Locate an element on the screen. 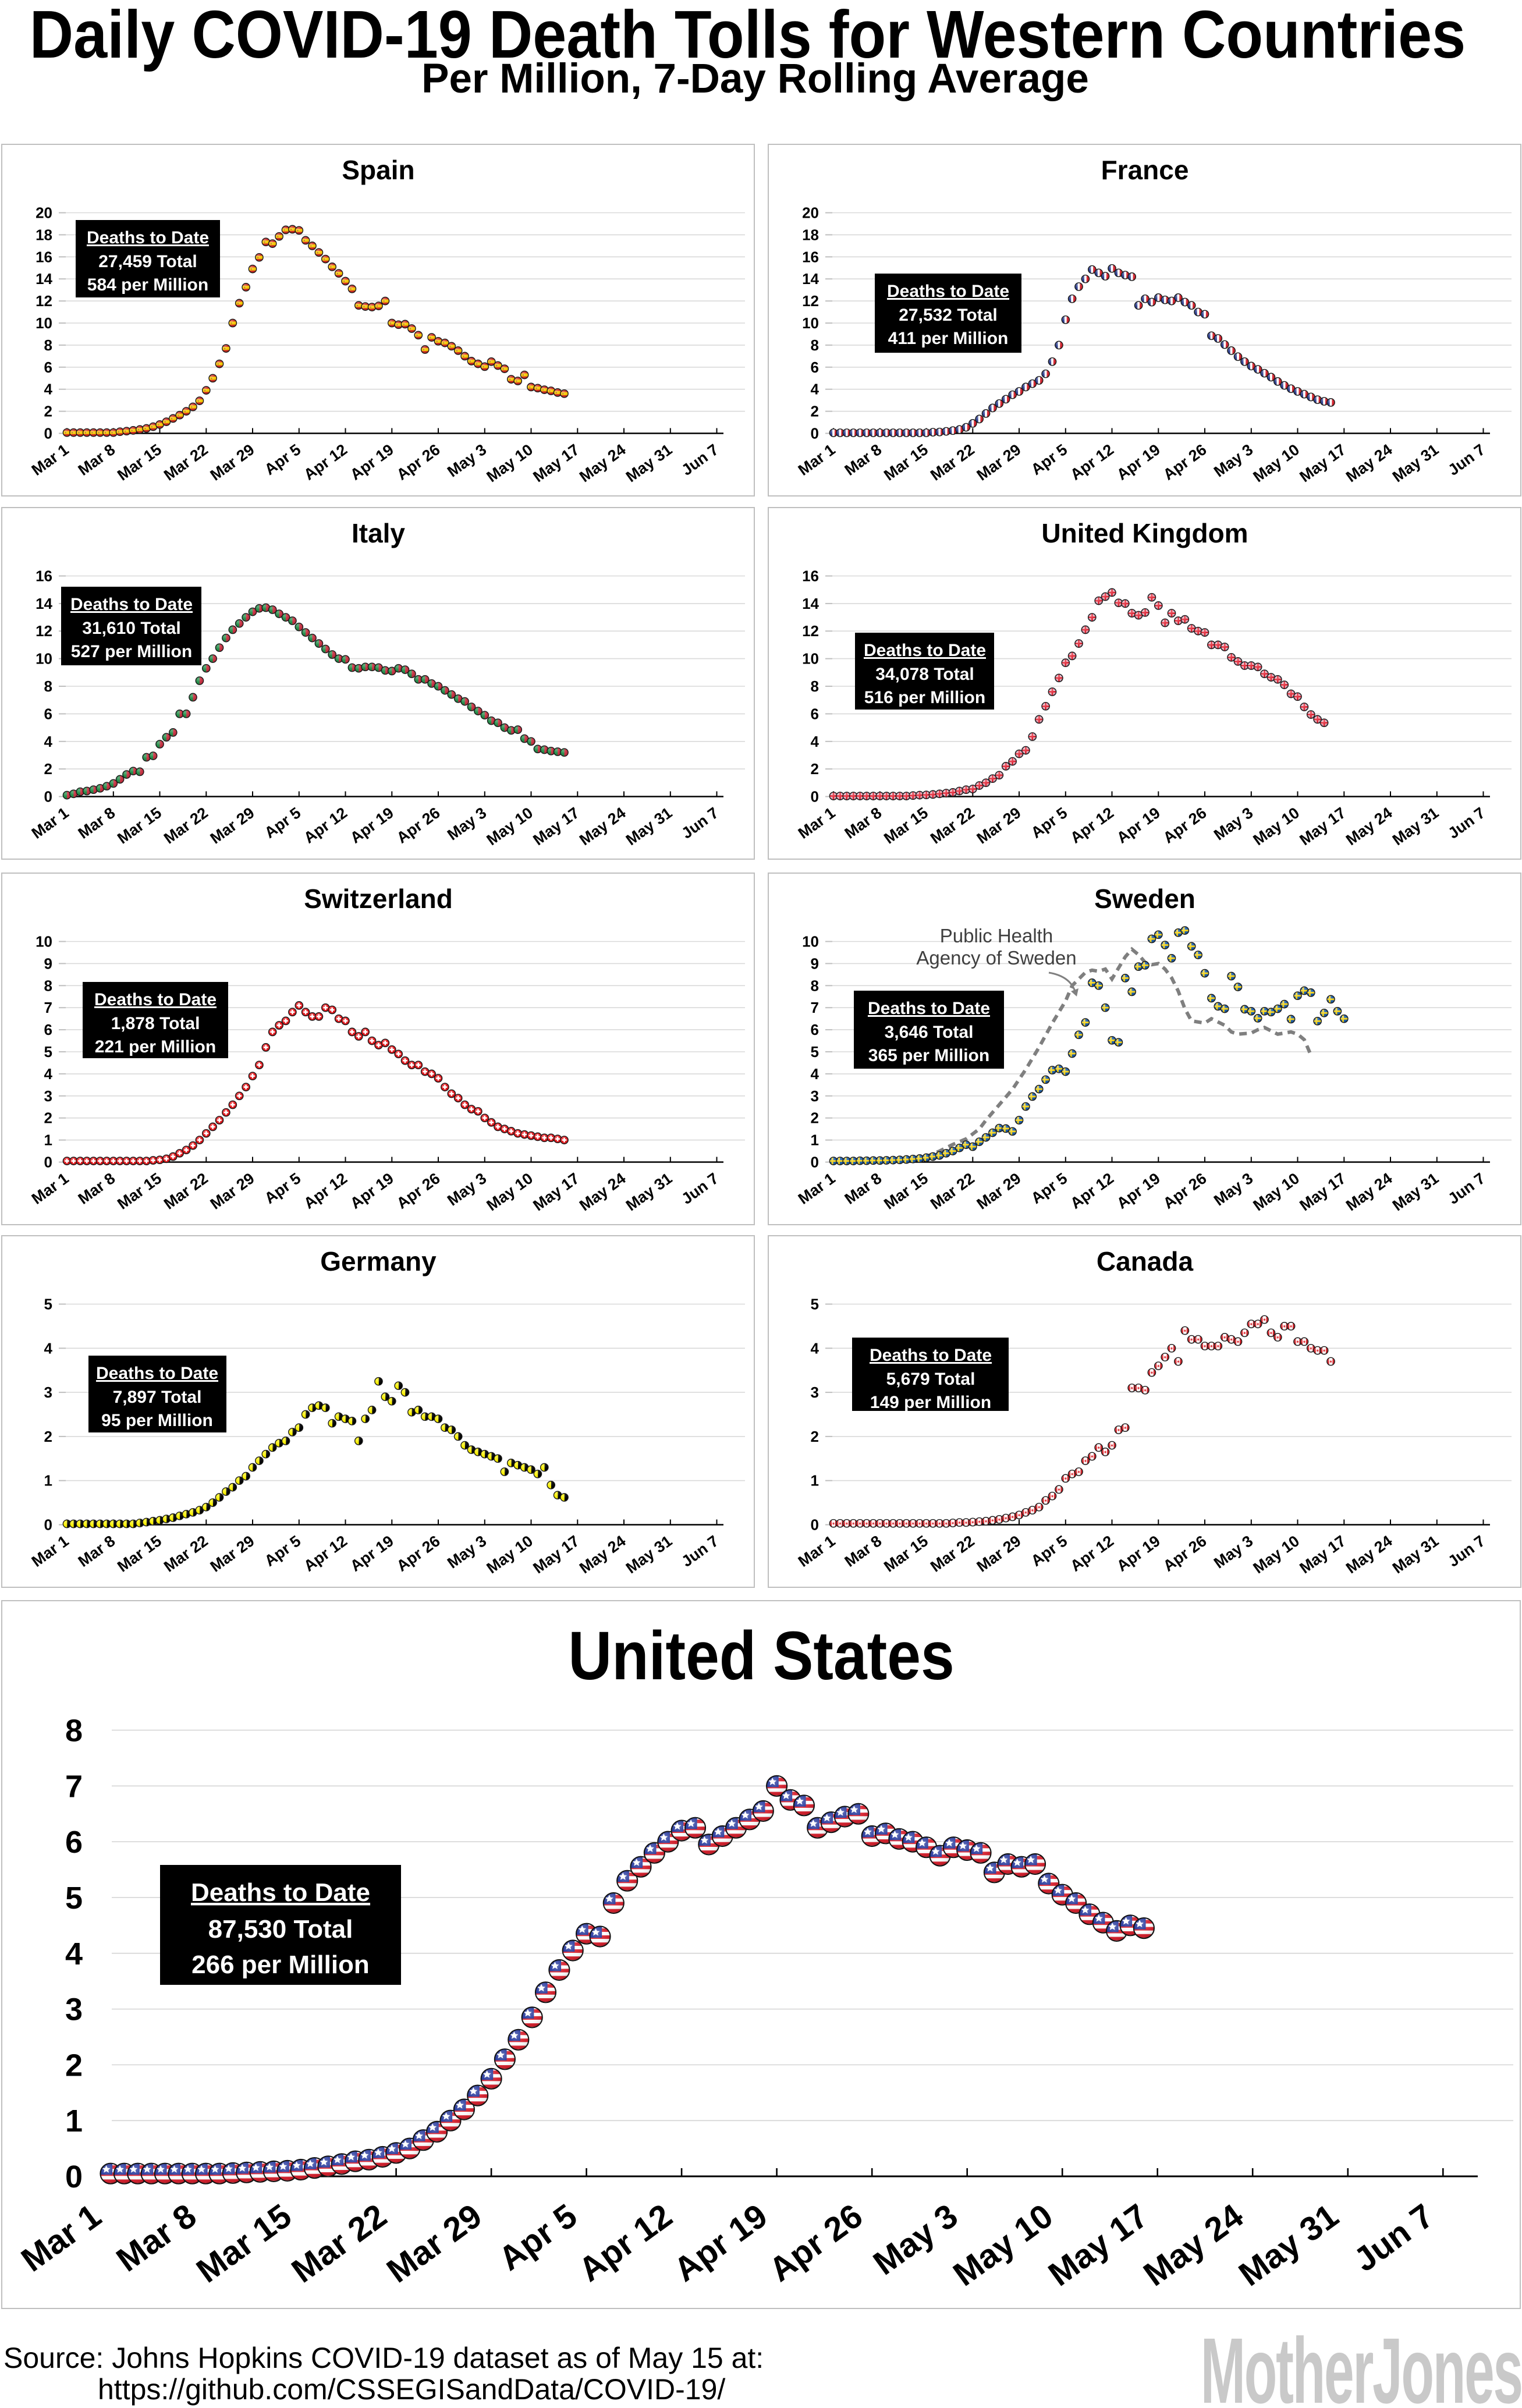  svg-text: 34,078 Total is located at coordinates (924, 674).